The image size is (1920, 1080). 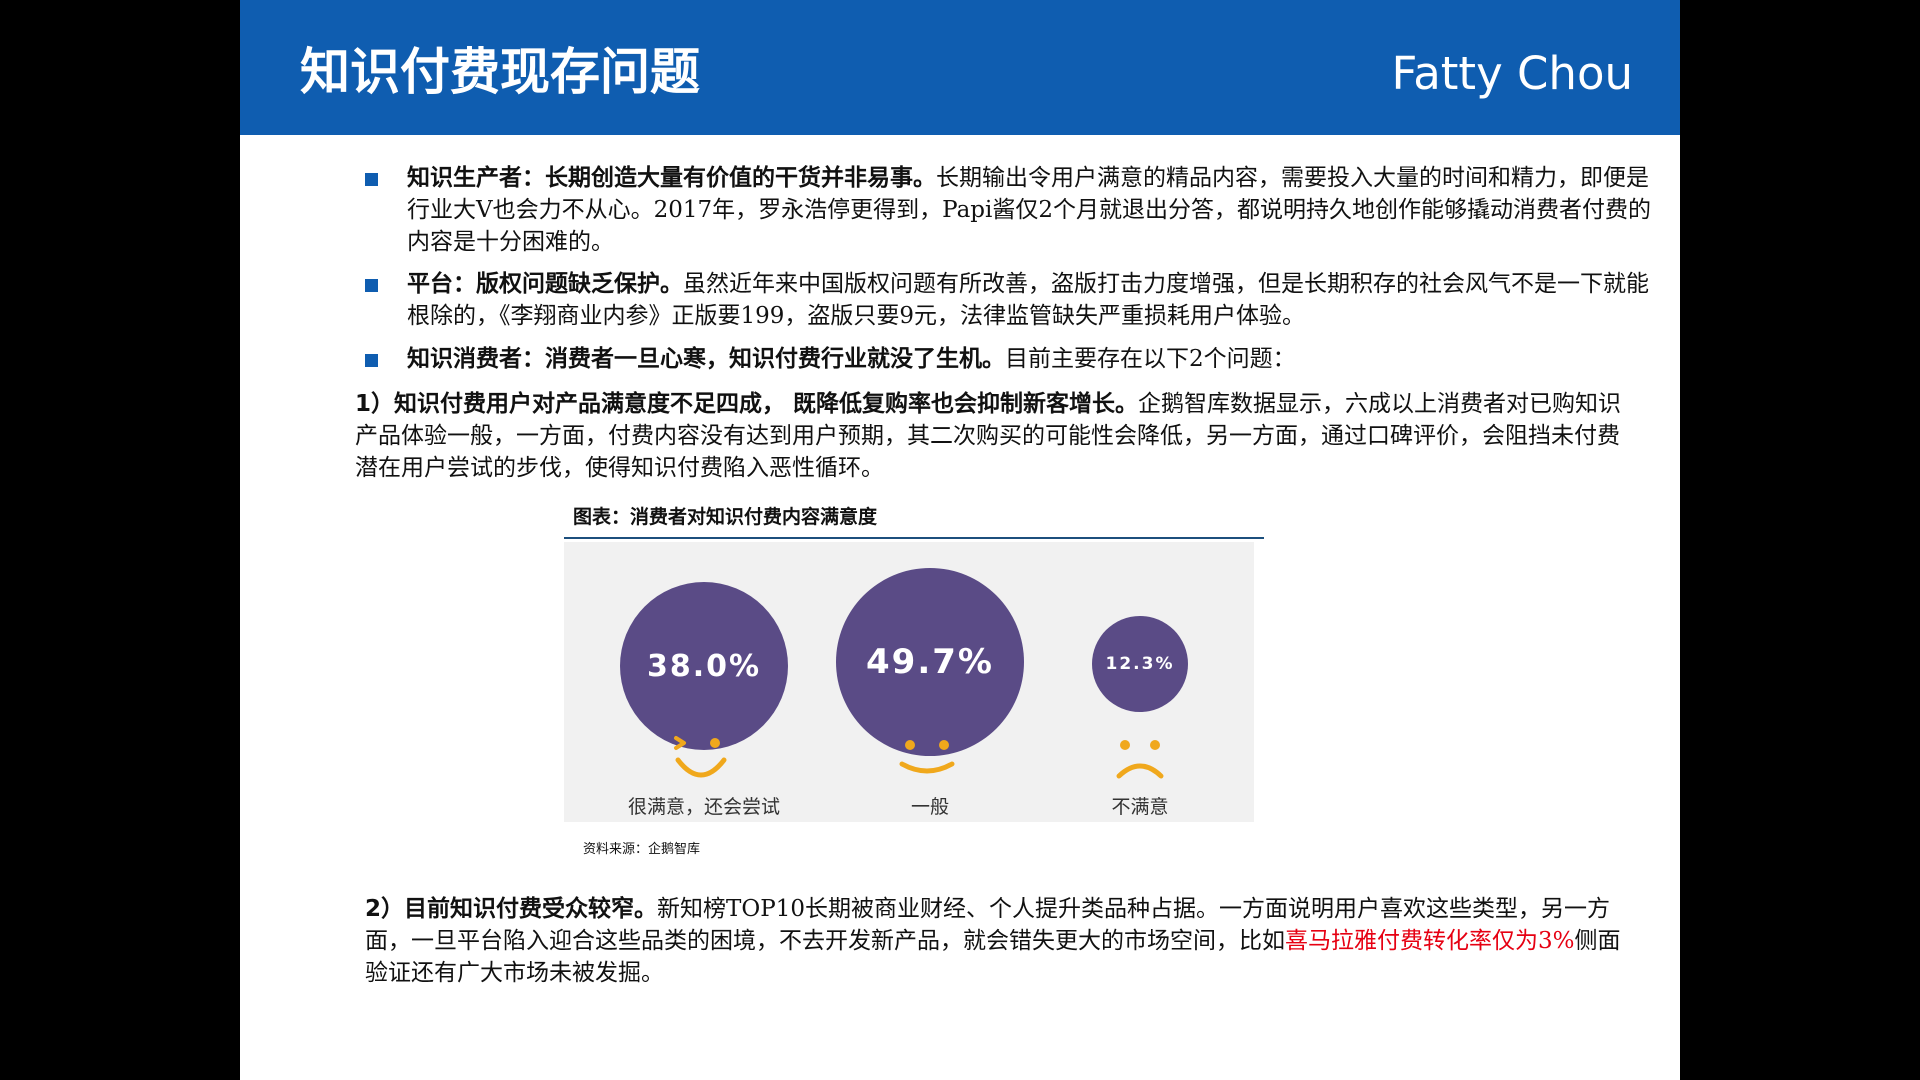 I want to click on bullet-lead: 知识生产者：长期创造大量有价值的干货并非易事。, so click(x=671, y=178).